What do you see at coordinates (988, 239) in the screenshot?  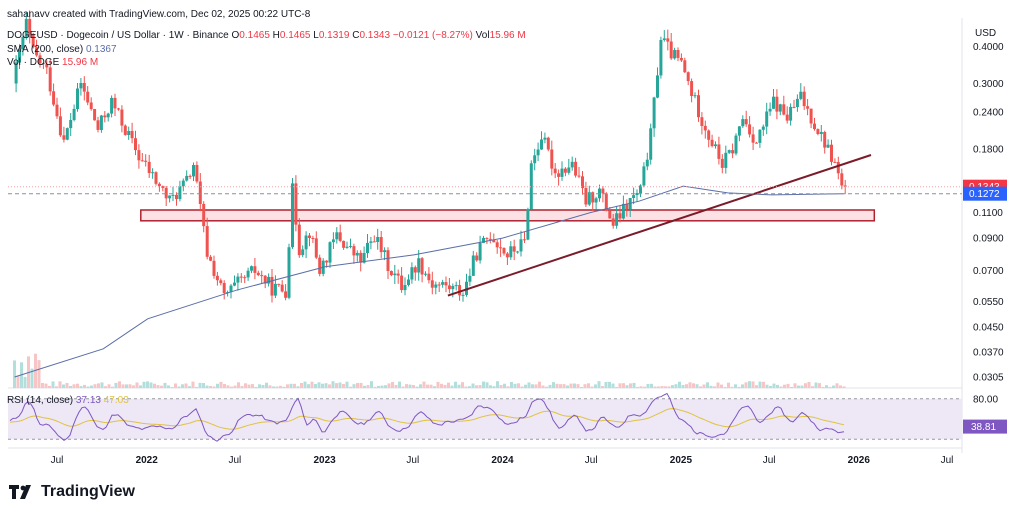 I see `y-axis-tick-label: 0.0900` at bounding box center [988, 239].